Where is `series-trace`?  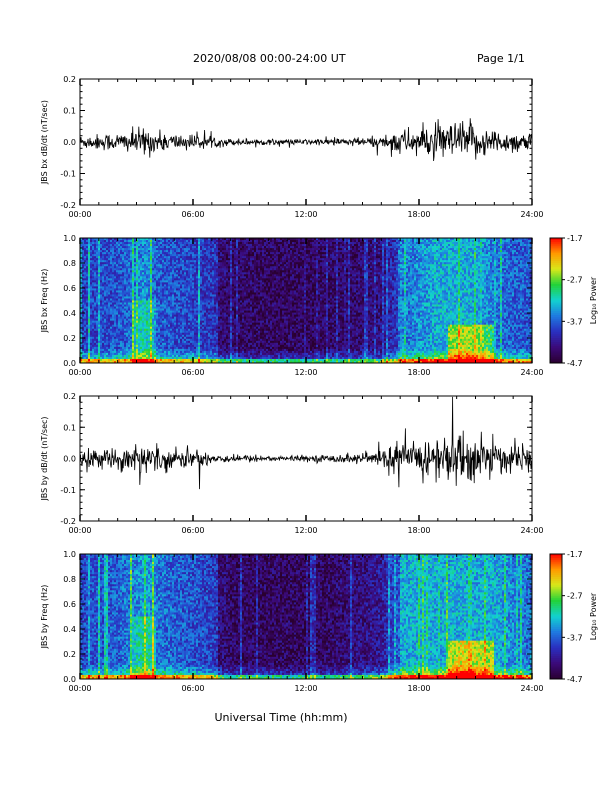
series-trace is located at coordinates (306, 140).